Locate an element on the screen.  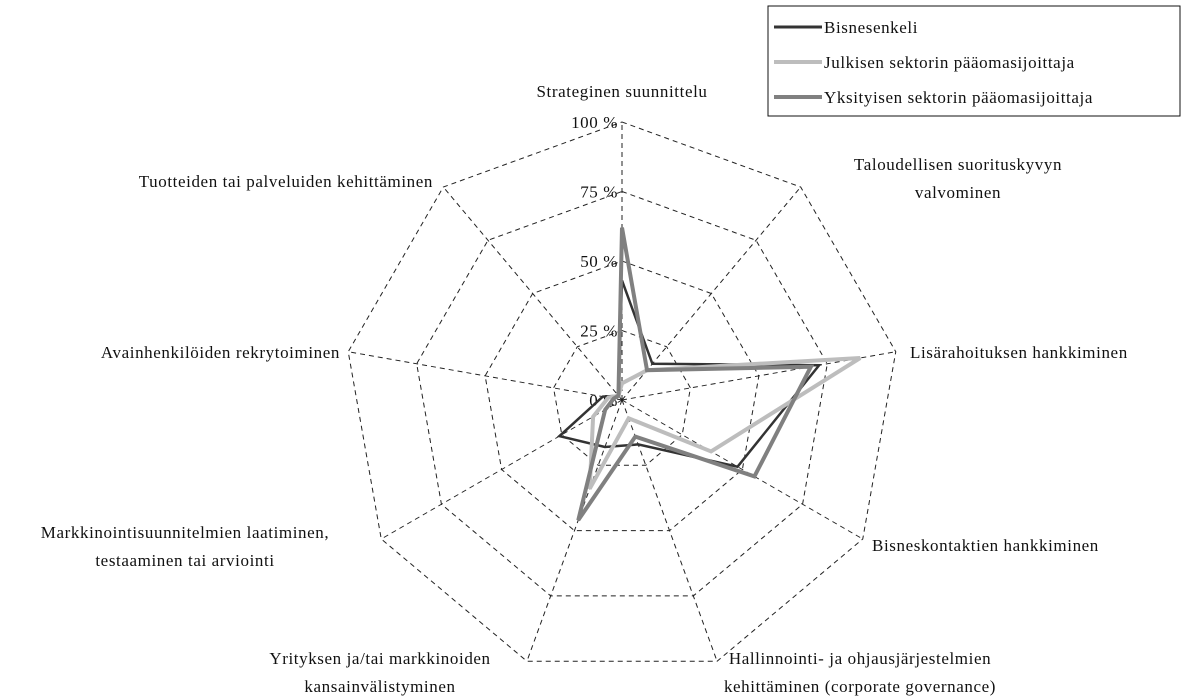
r-tick-label: 75 % is located at coordinates (599, 192).